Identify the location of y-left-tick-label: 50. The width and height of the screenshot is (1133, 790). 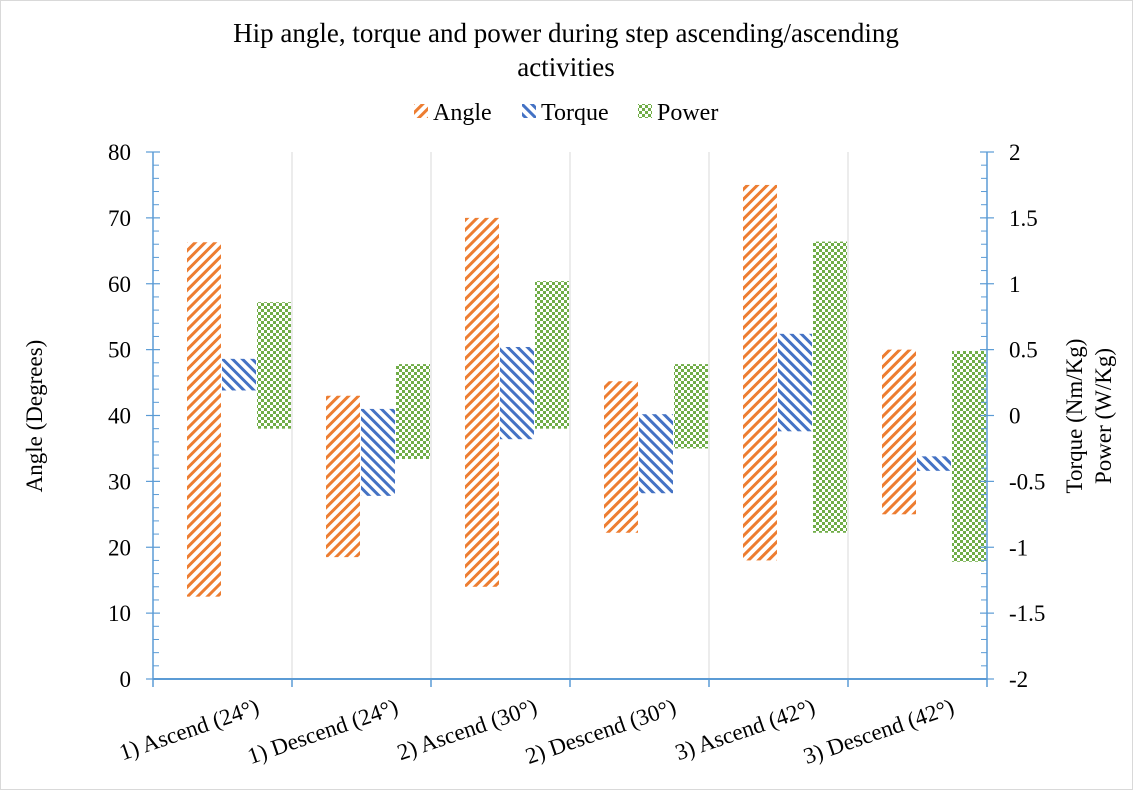
(119, 350).